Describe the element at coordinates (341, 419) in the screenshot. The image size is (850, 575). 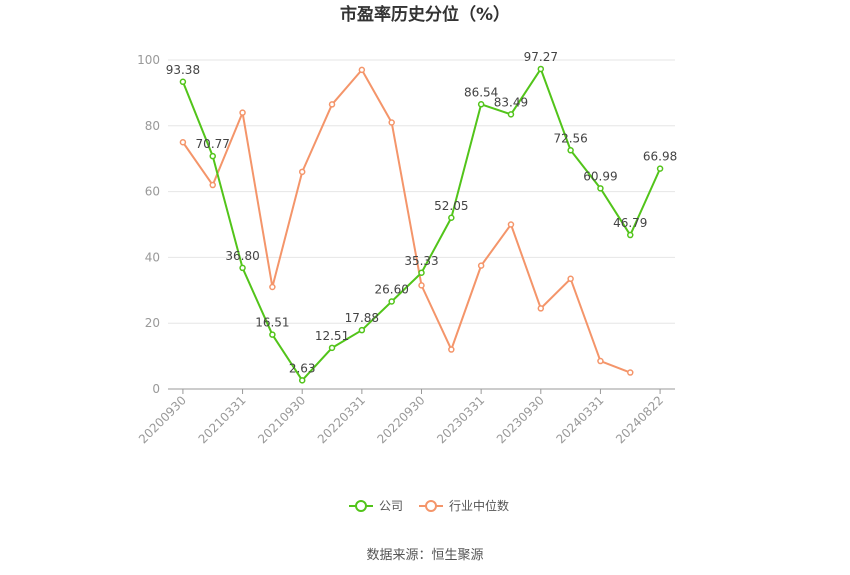
I see `x-tick-label: 20220331` at that location.